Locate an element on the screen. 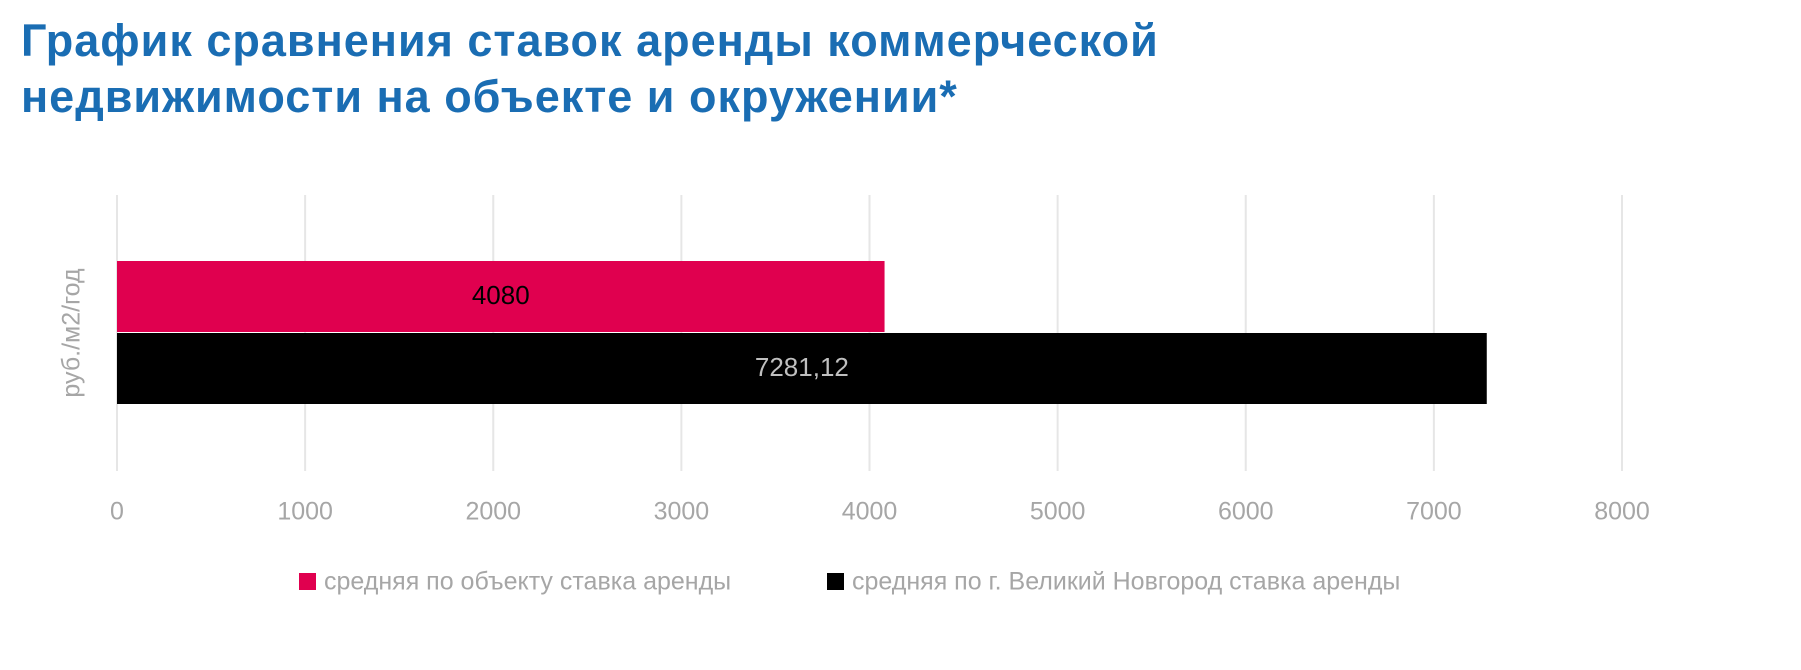 The image size is (1801, 670). y-axis-label: руб./м2/год is located at coordinates (72, 333).